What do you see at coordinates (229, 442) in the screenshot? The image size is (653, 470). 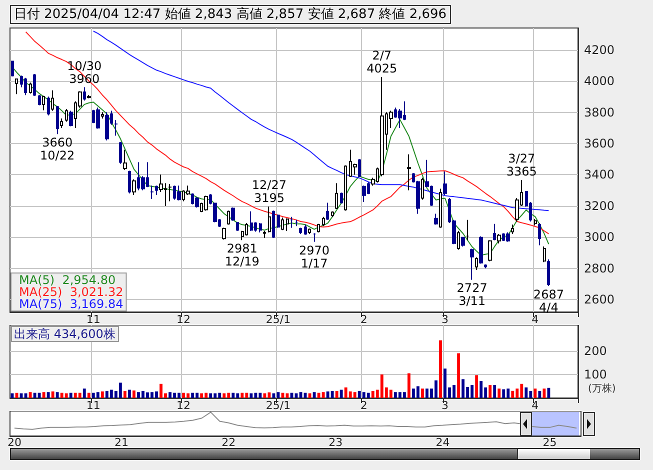 I see `x-tick-label: 22` at bounding box center [229, 442].